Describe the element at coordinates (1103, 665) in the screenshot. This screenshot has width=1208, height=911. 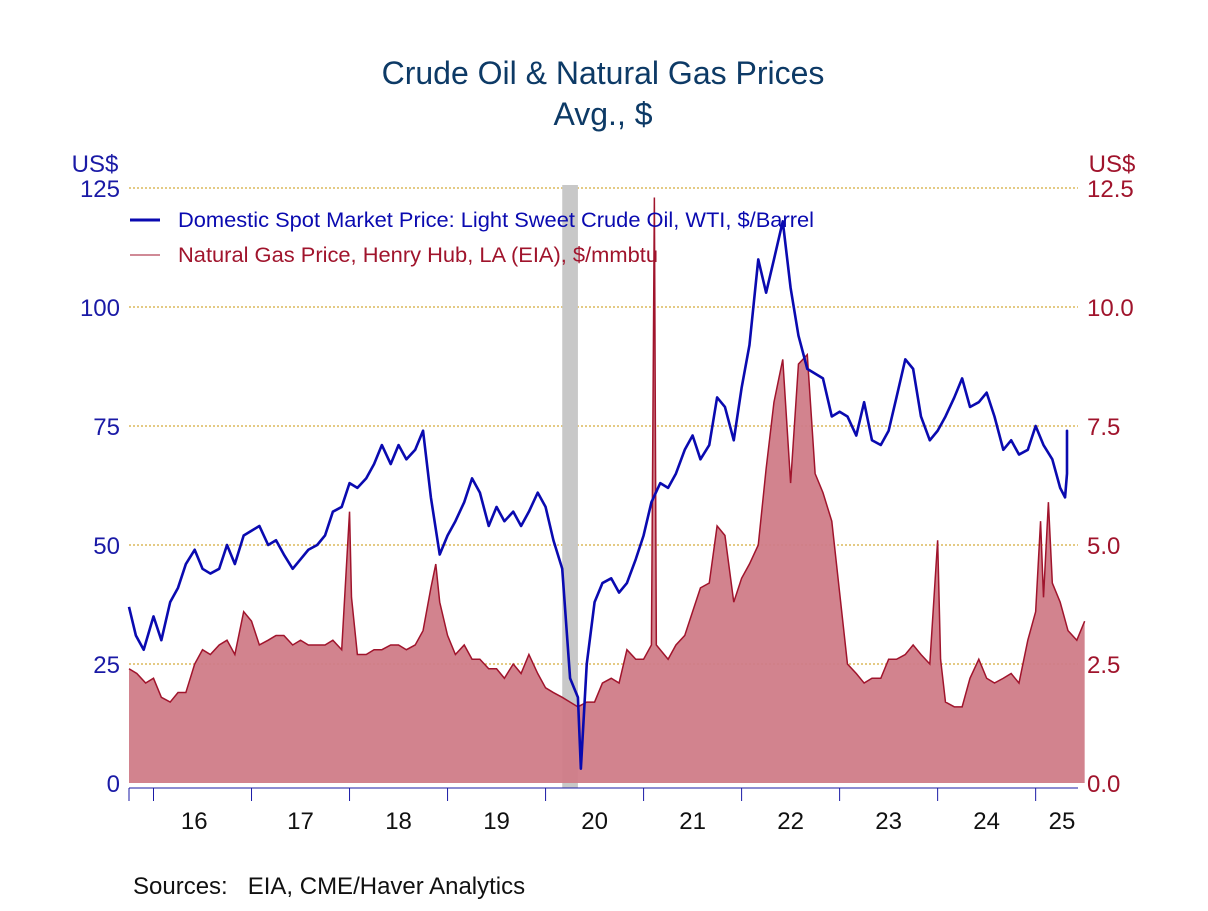
I see `y-right-tick-label: 2.5` at that location.